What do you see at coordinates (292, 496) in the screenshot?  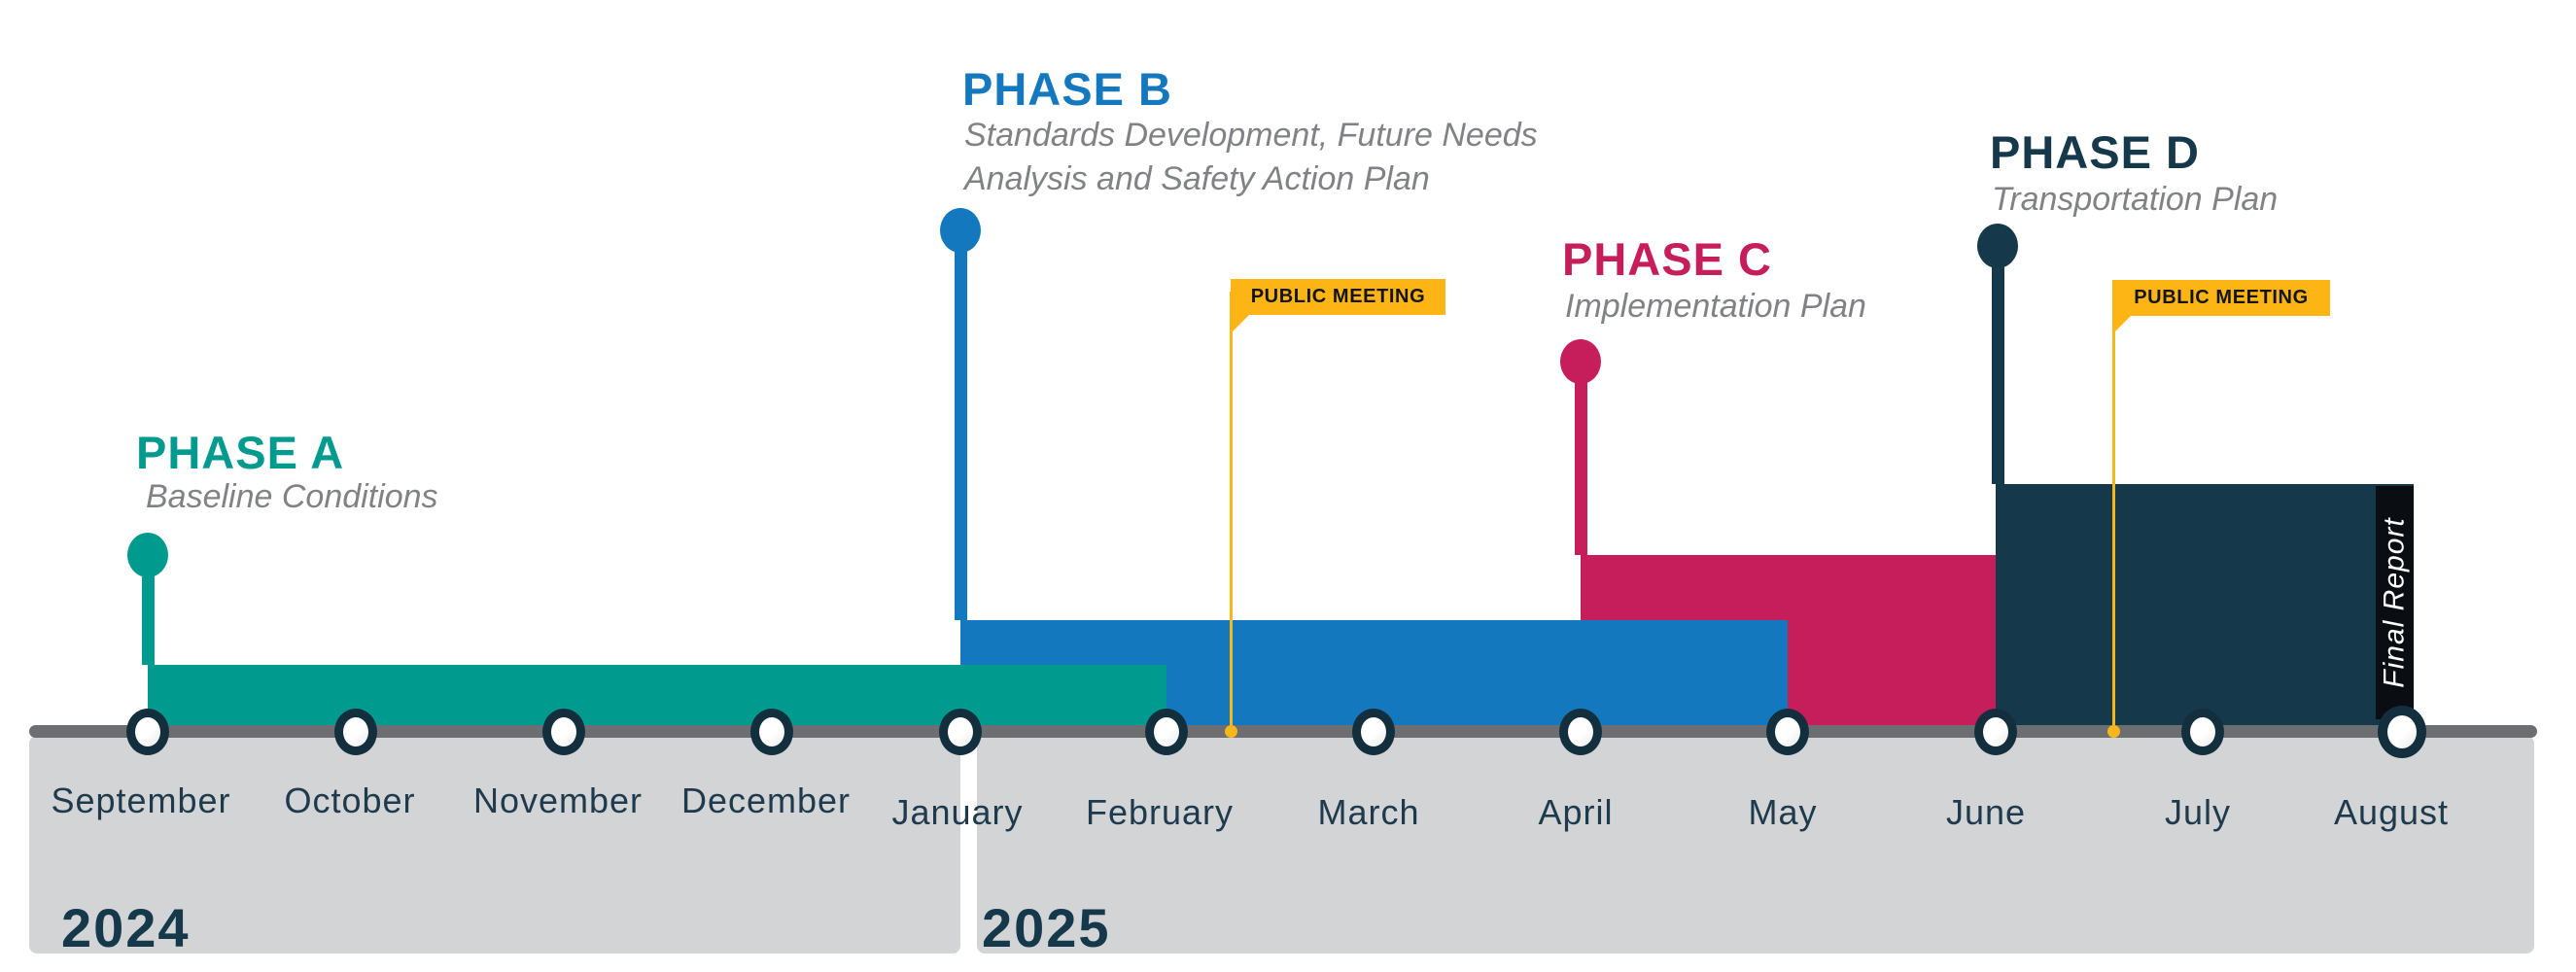 I see `phase-a-subtitle: Baseline Conditions` at bounding box center [292, 496].